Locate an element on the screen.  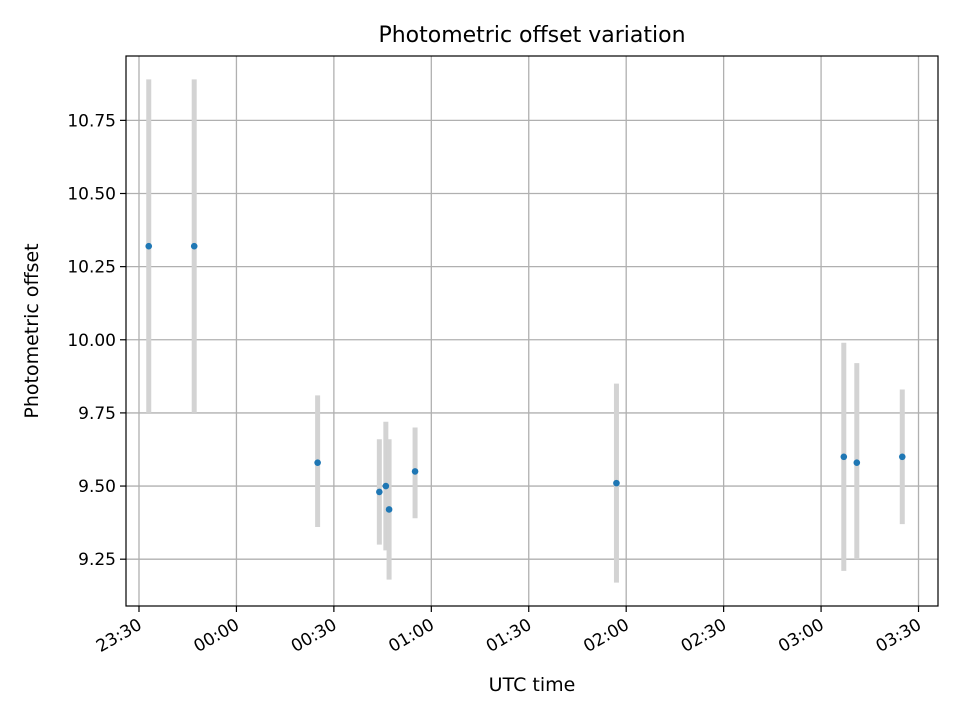
chart-title: Photometric offset variation is located at coordinates (531, 35).